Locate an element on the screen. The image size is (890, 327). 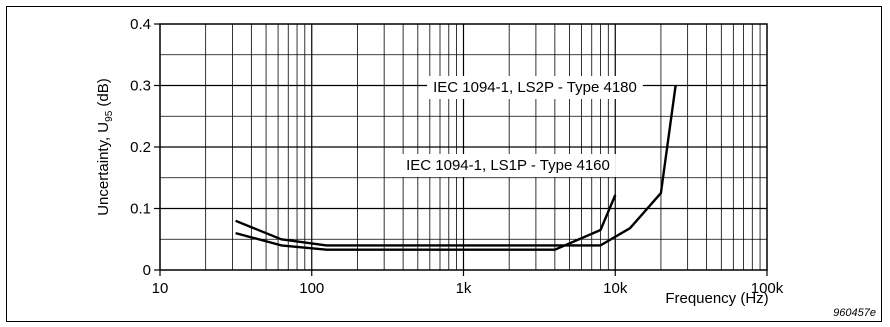
x-tick-label: 1k is located at coordinates (464, 288).